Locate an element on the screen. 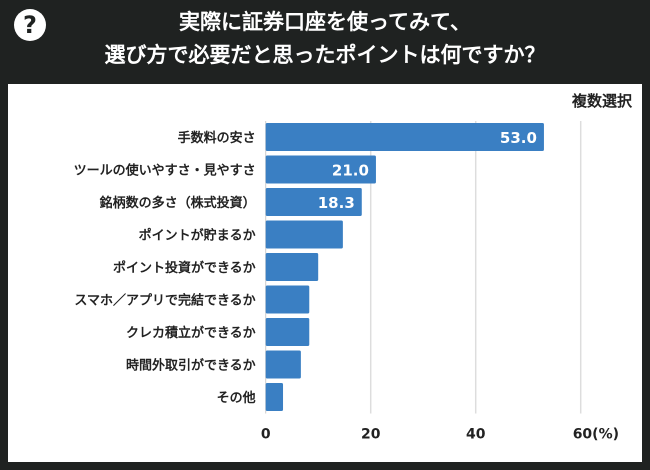 The image size is (650, 470). category-label: 銘柄数の多さ（株式投資） is located at coordinates (178, 203).